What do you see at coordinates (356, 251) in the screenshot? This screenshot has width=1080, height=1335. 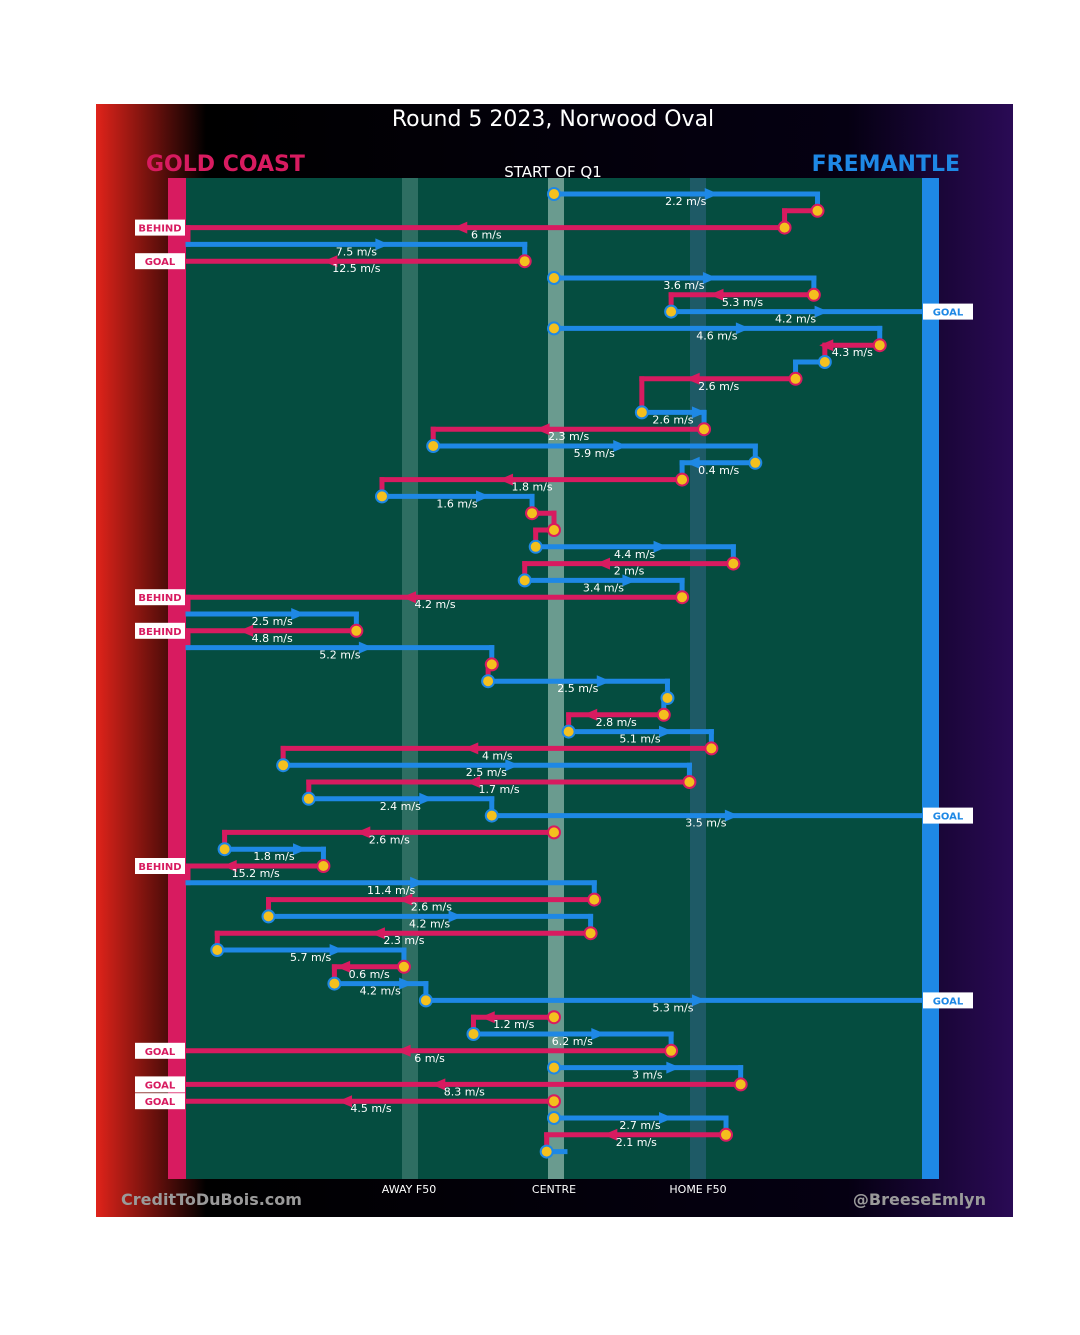 I see `speed-label-3: 7.5 m/s` at bounding box center [356, 251].